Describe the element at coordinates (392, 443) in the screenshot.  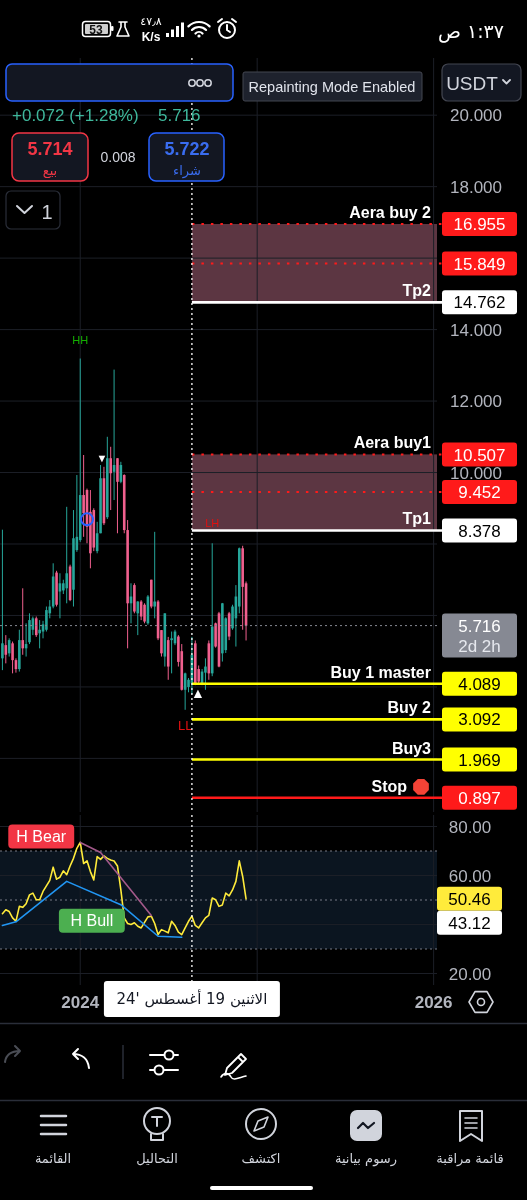
I see `annotation: Aera buy1` at that location.